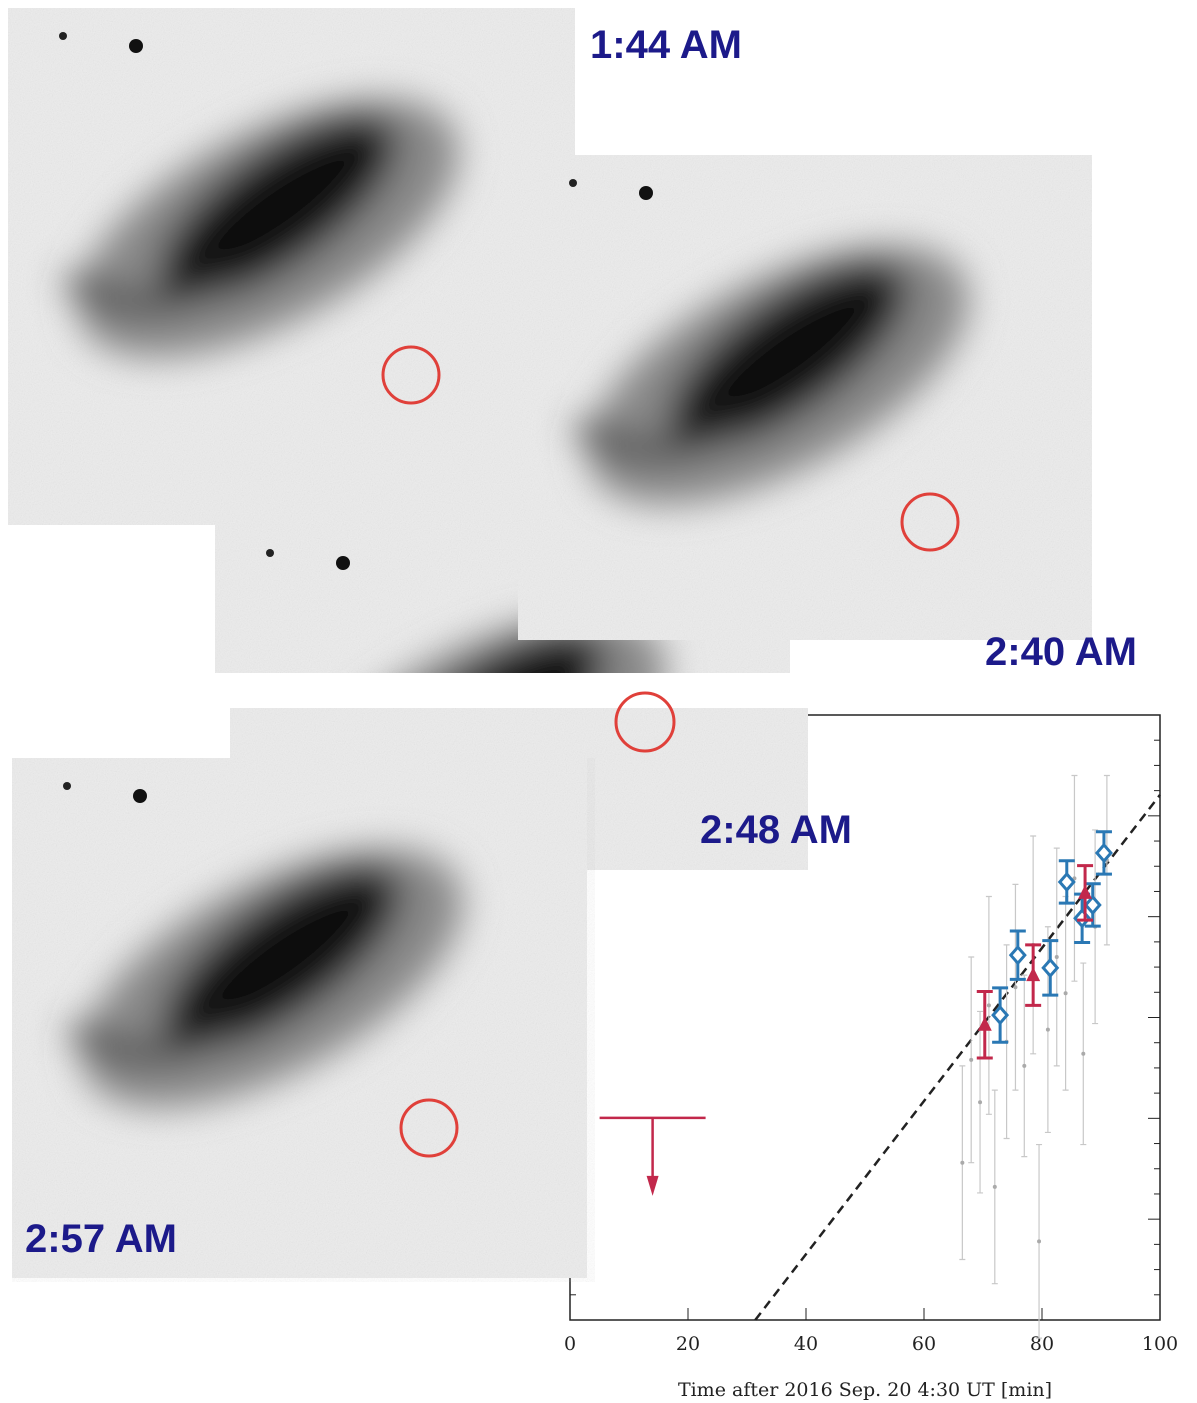 Image resolution: width=1197 pixels, height=1403 pixels. What do you see at coordinates (101, 1239) in the screenshot?
I see `time-label: 2:57 AM` at bounding box center [101, 1239].